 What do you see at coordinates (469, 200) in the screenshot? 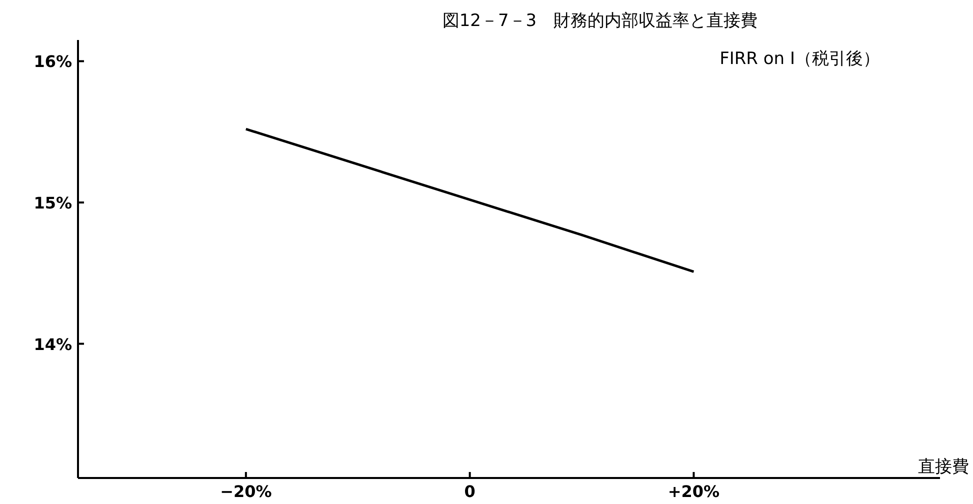
I see `line-series` at bounding box center [469, 200].